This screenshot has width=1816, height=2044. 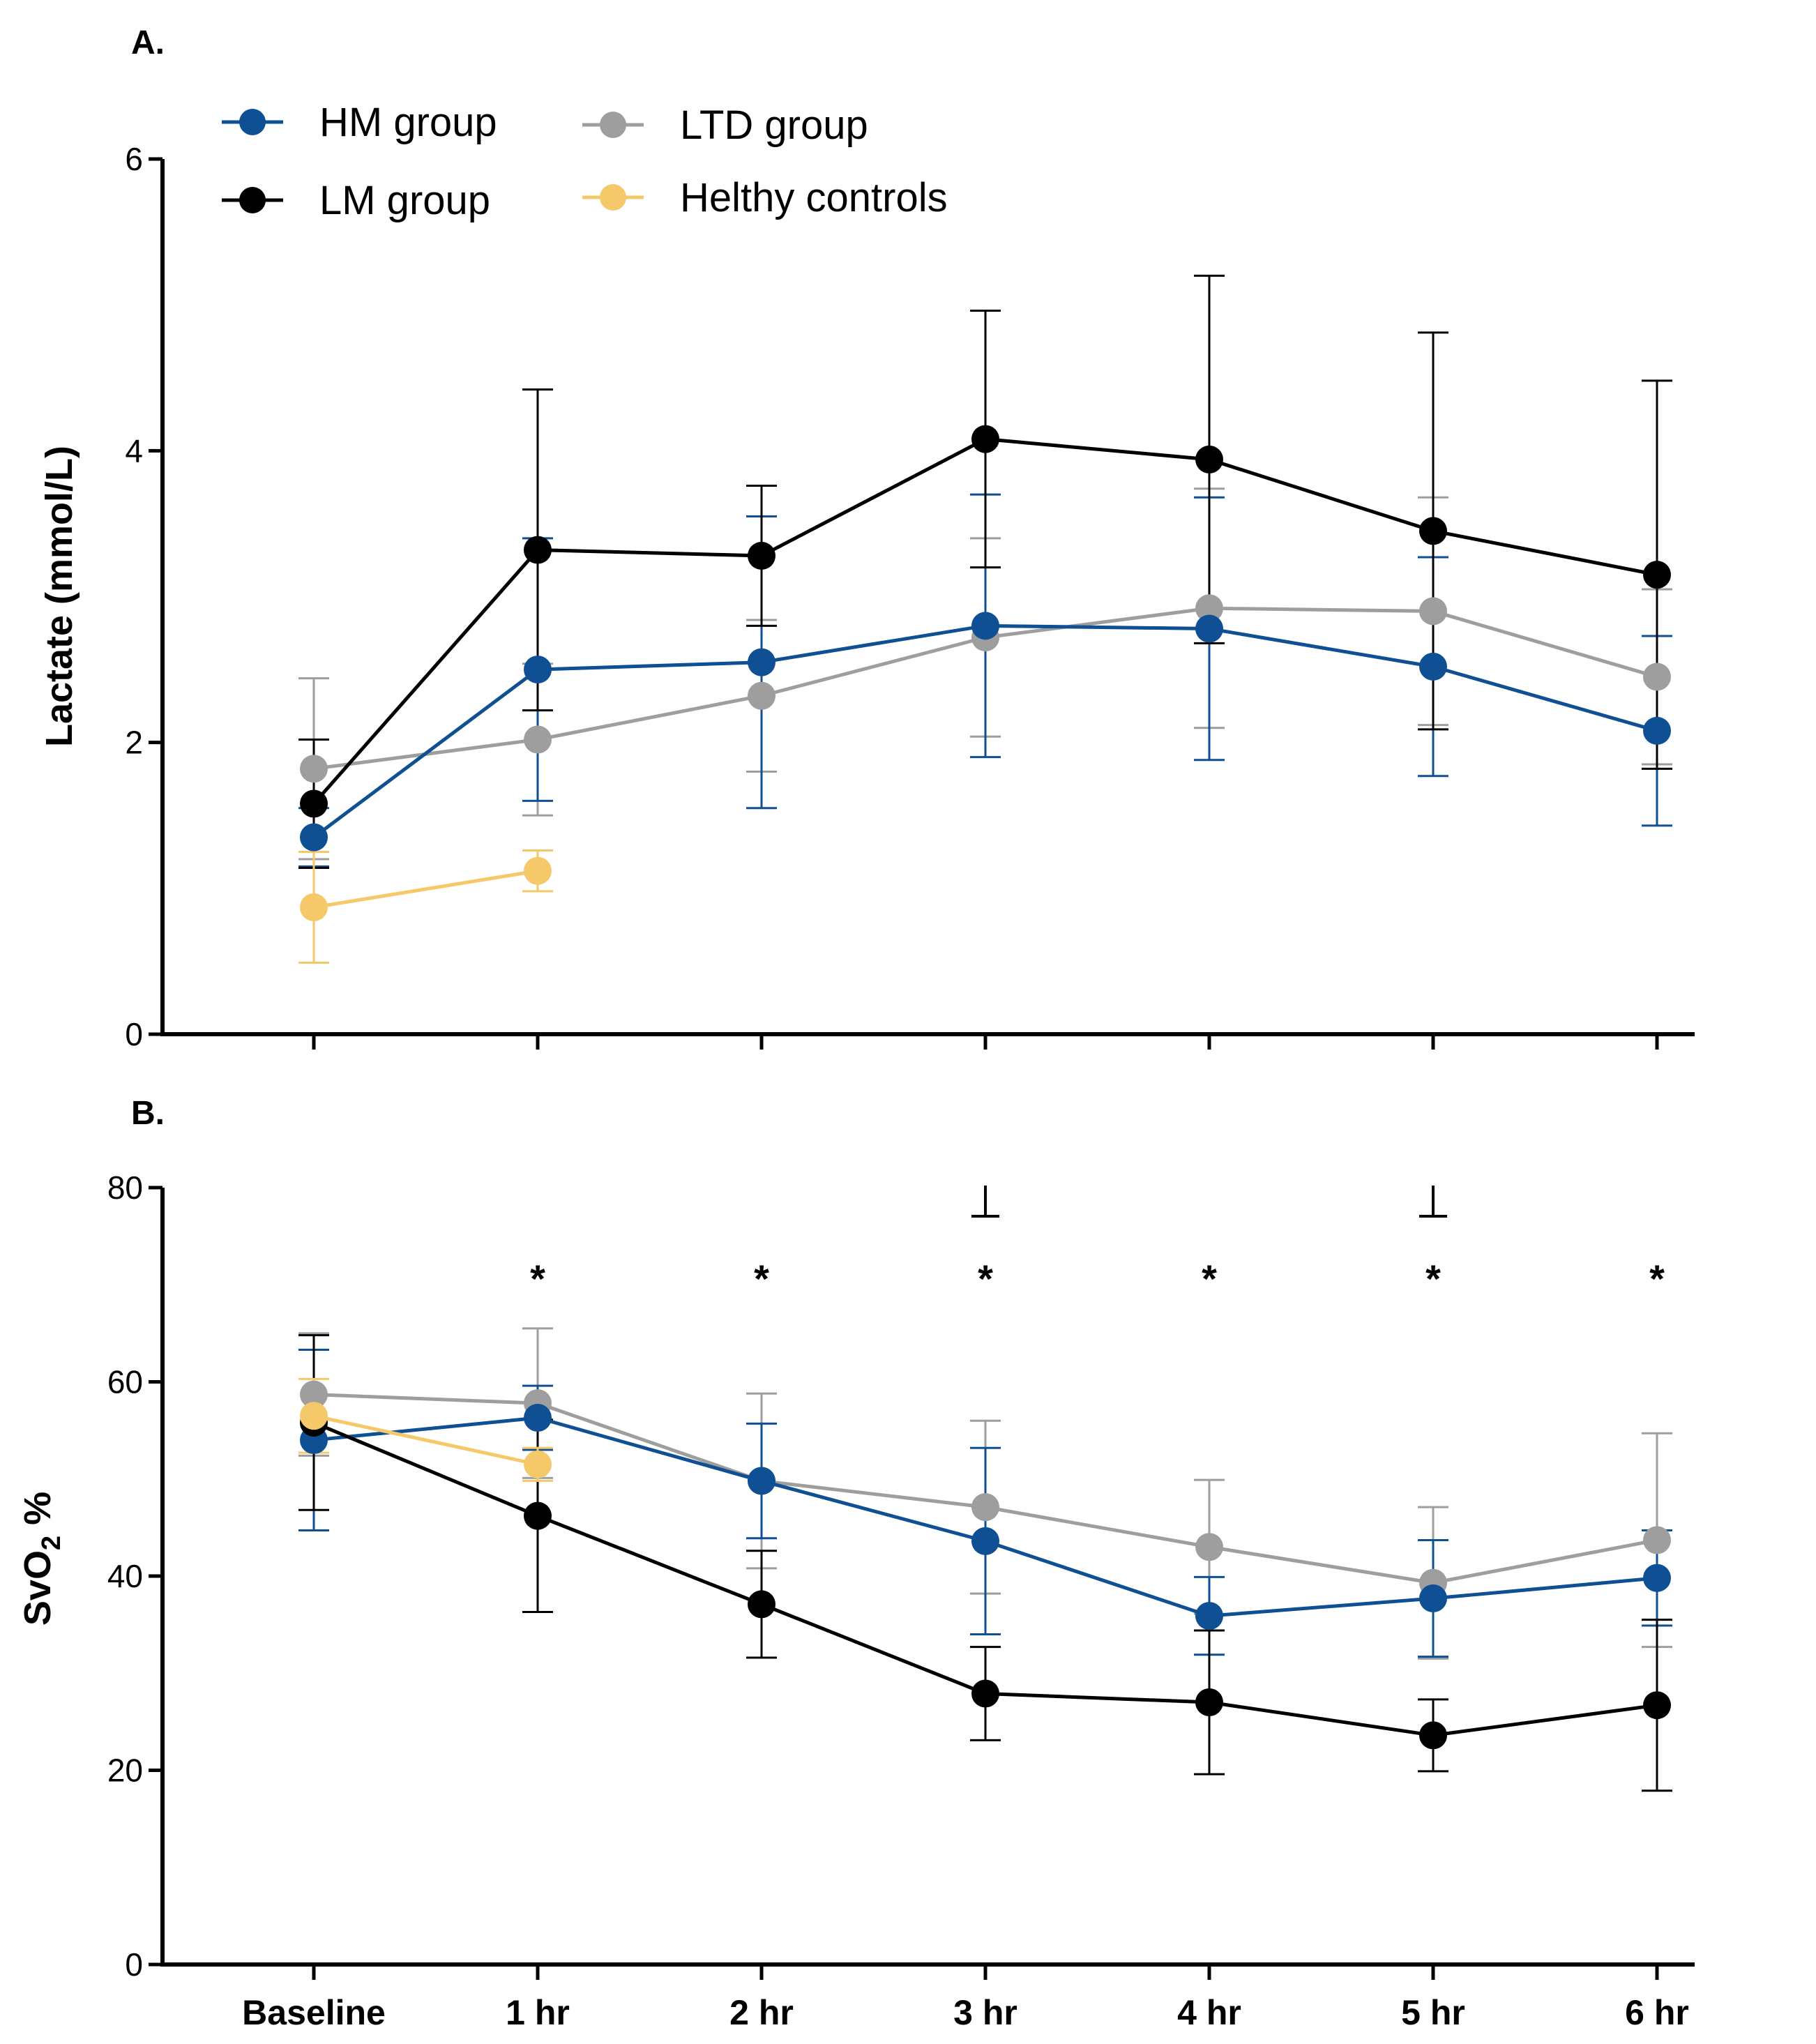 I want to click on legend-item: Helthy controls, so click(x=765, y=198).